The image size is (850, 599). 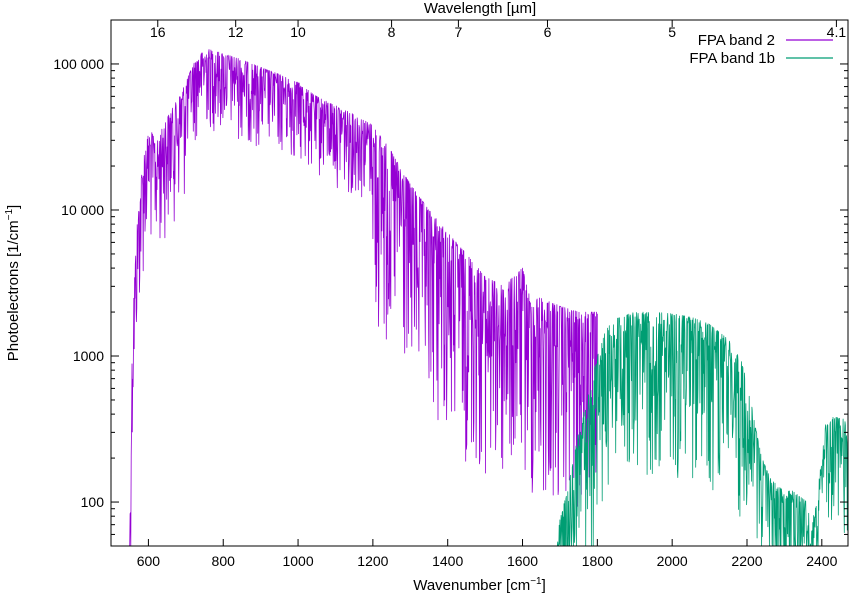 What do you see at coordinates (459, 32) in the screenshot?
I see `x2-tick-label-7: 7` at bounding box center [459, 32].